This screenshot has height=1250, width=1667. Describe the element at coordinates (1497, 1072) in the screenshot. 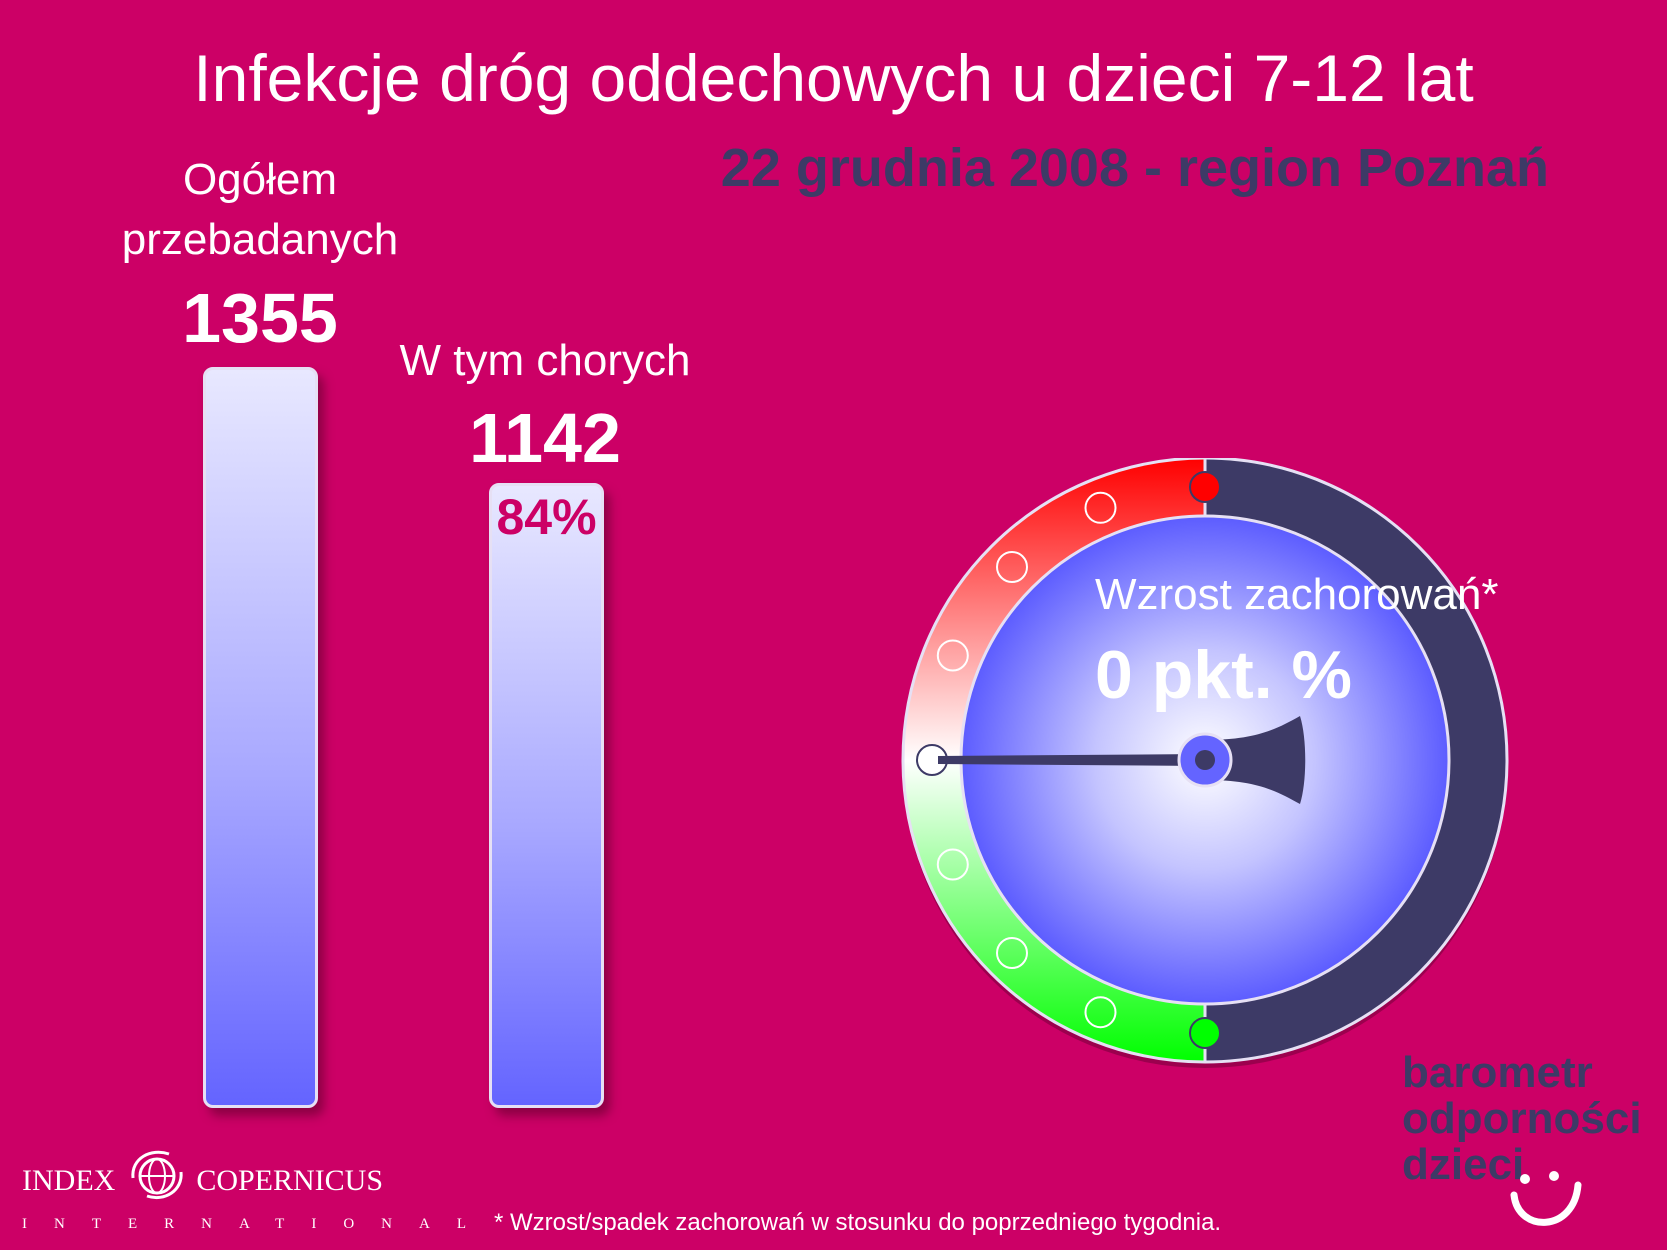

I see `brand-line1: barometr` at that location.